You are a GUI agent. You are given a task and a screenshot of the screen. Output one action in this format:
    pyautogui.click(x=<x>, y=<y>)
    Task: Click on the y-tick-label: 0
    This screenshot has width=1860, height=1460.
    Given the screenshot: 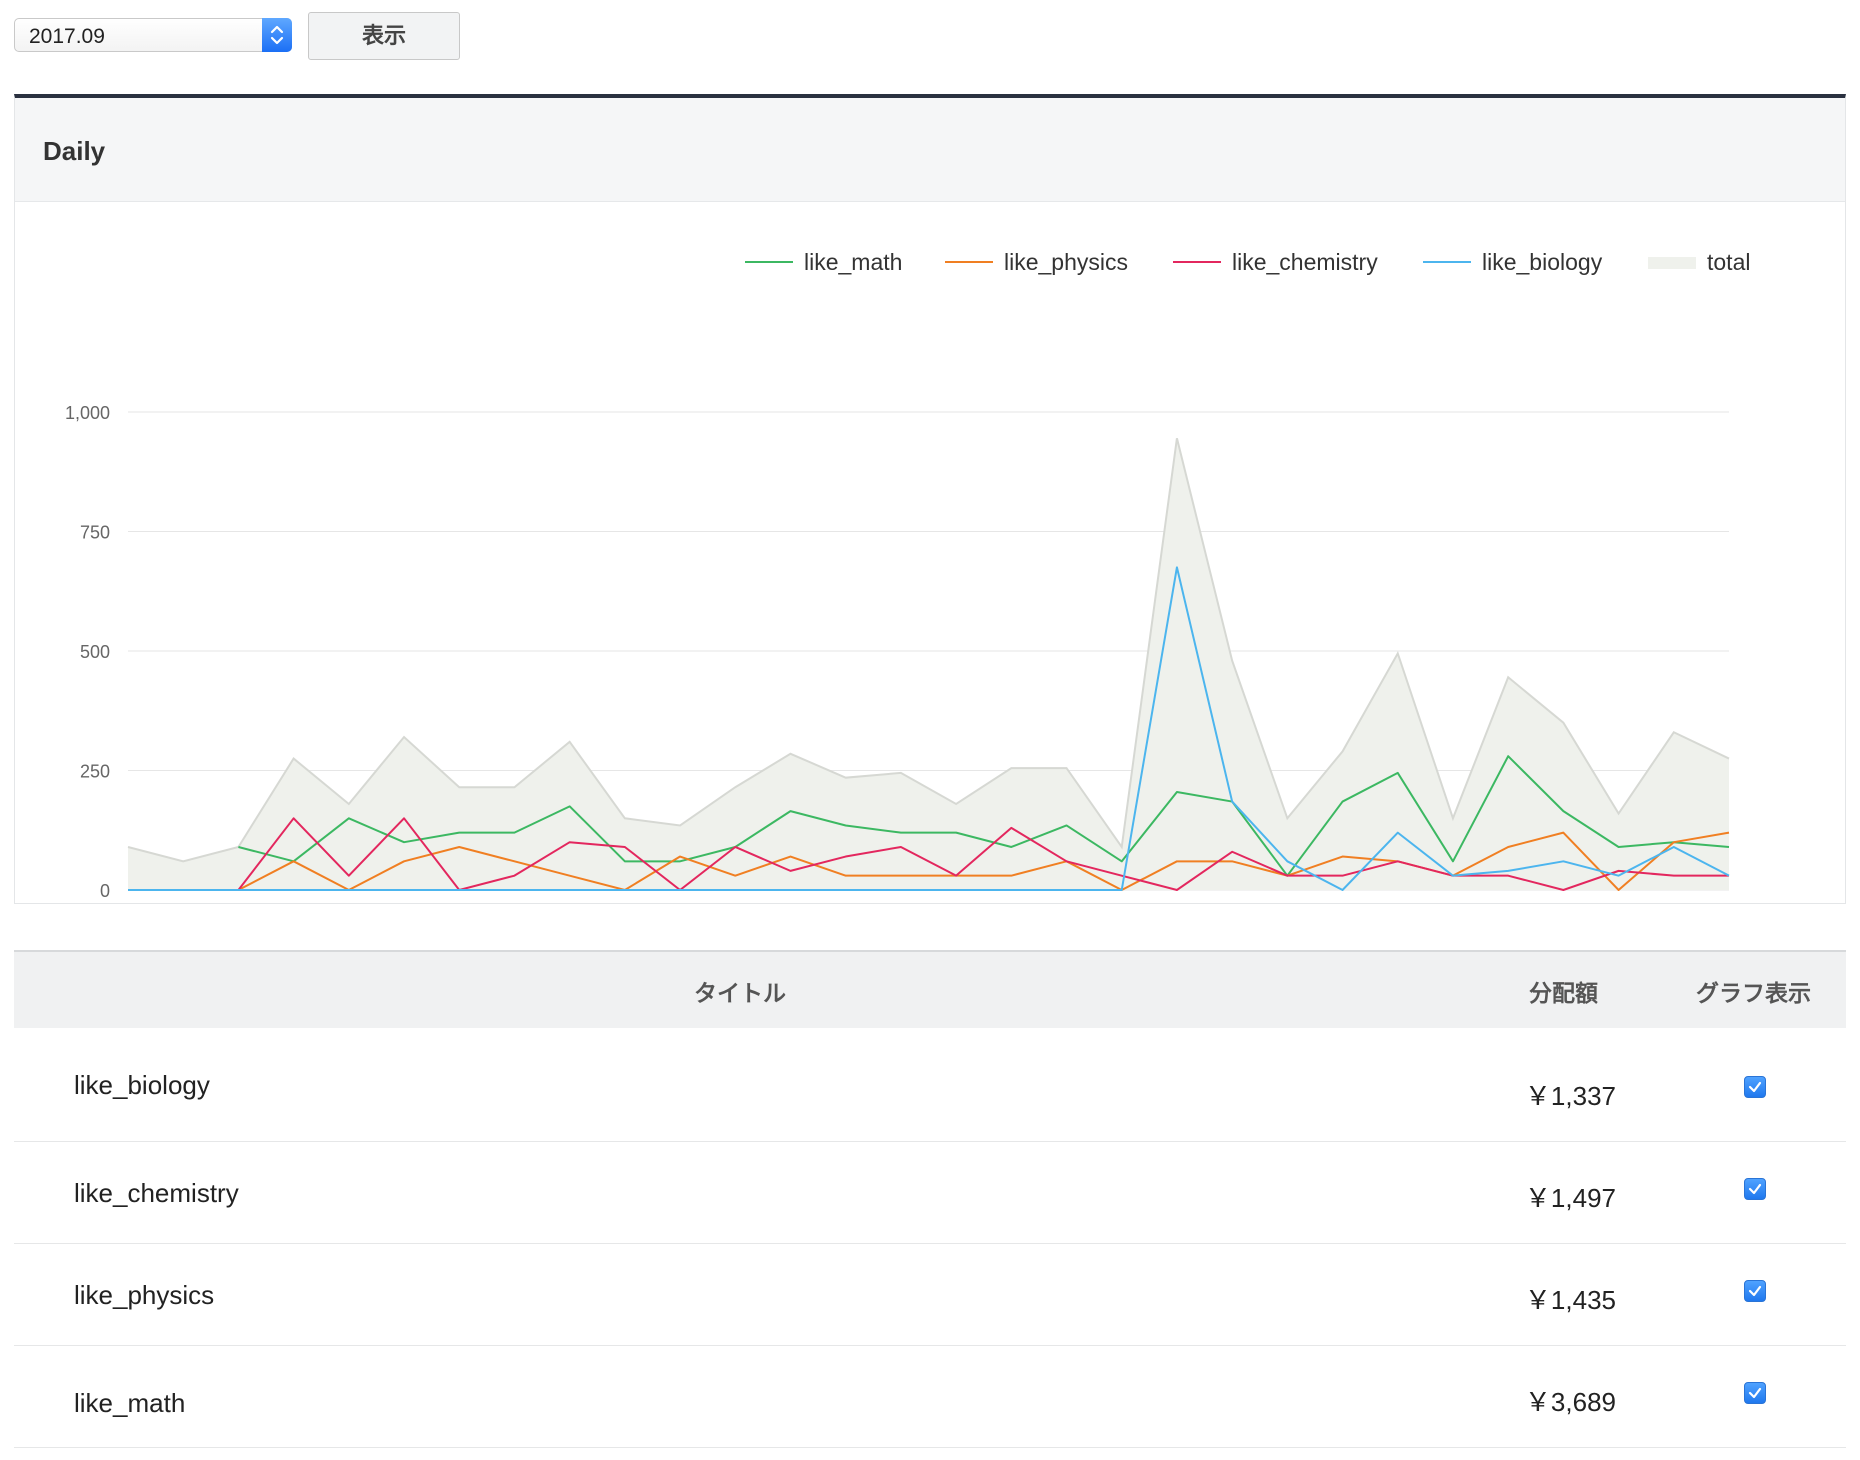 What is the action you would take?
    pyautogui.click(x=105, y=891)
    